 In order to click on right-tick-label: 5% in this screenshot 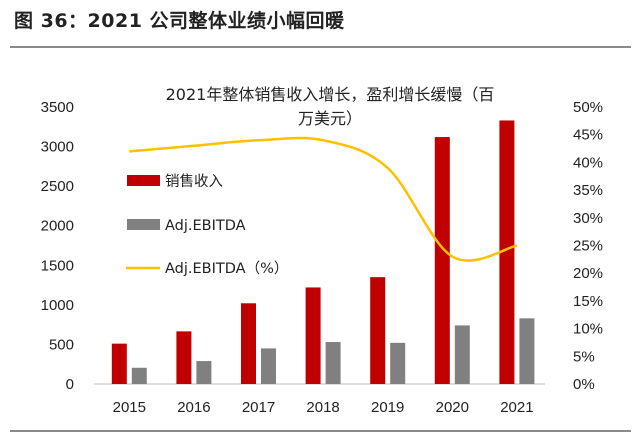, I will do `click(584, 356)`.